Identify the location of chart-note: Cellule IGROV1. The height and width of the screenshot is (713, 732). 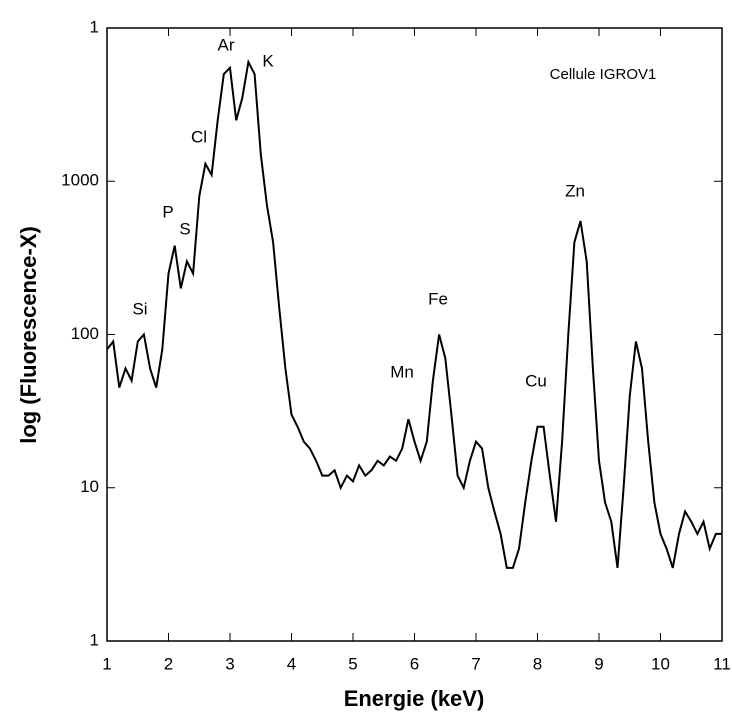
(603, 74).